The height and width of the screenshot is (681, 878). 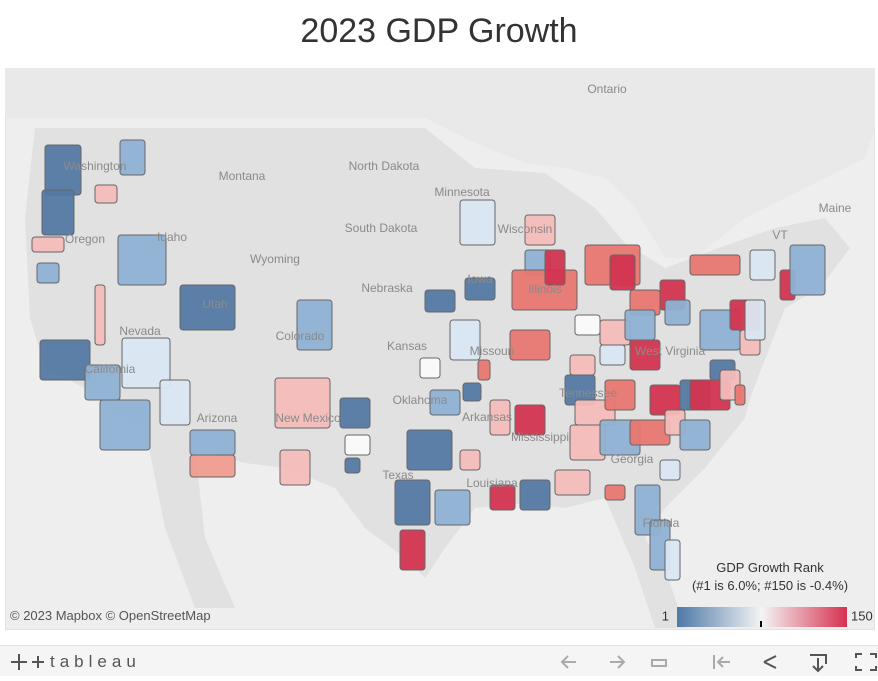 I want to click on map-label: Maine, so click(x=835, y=208).